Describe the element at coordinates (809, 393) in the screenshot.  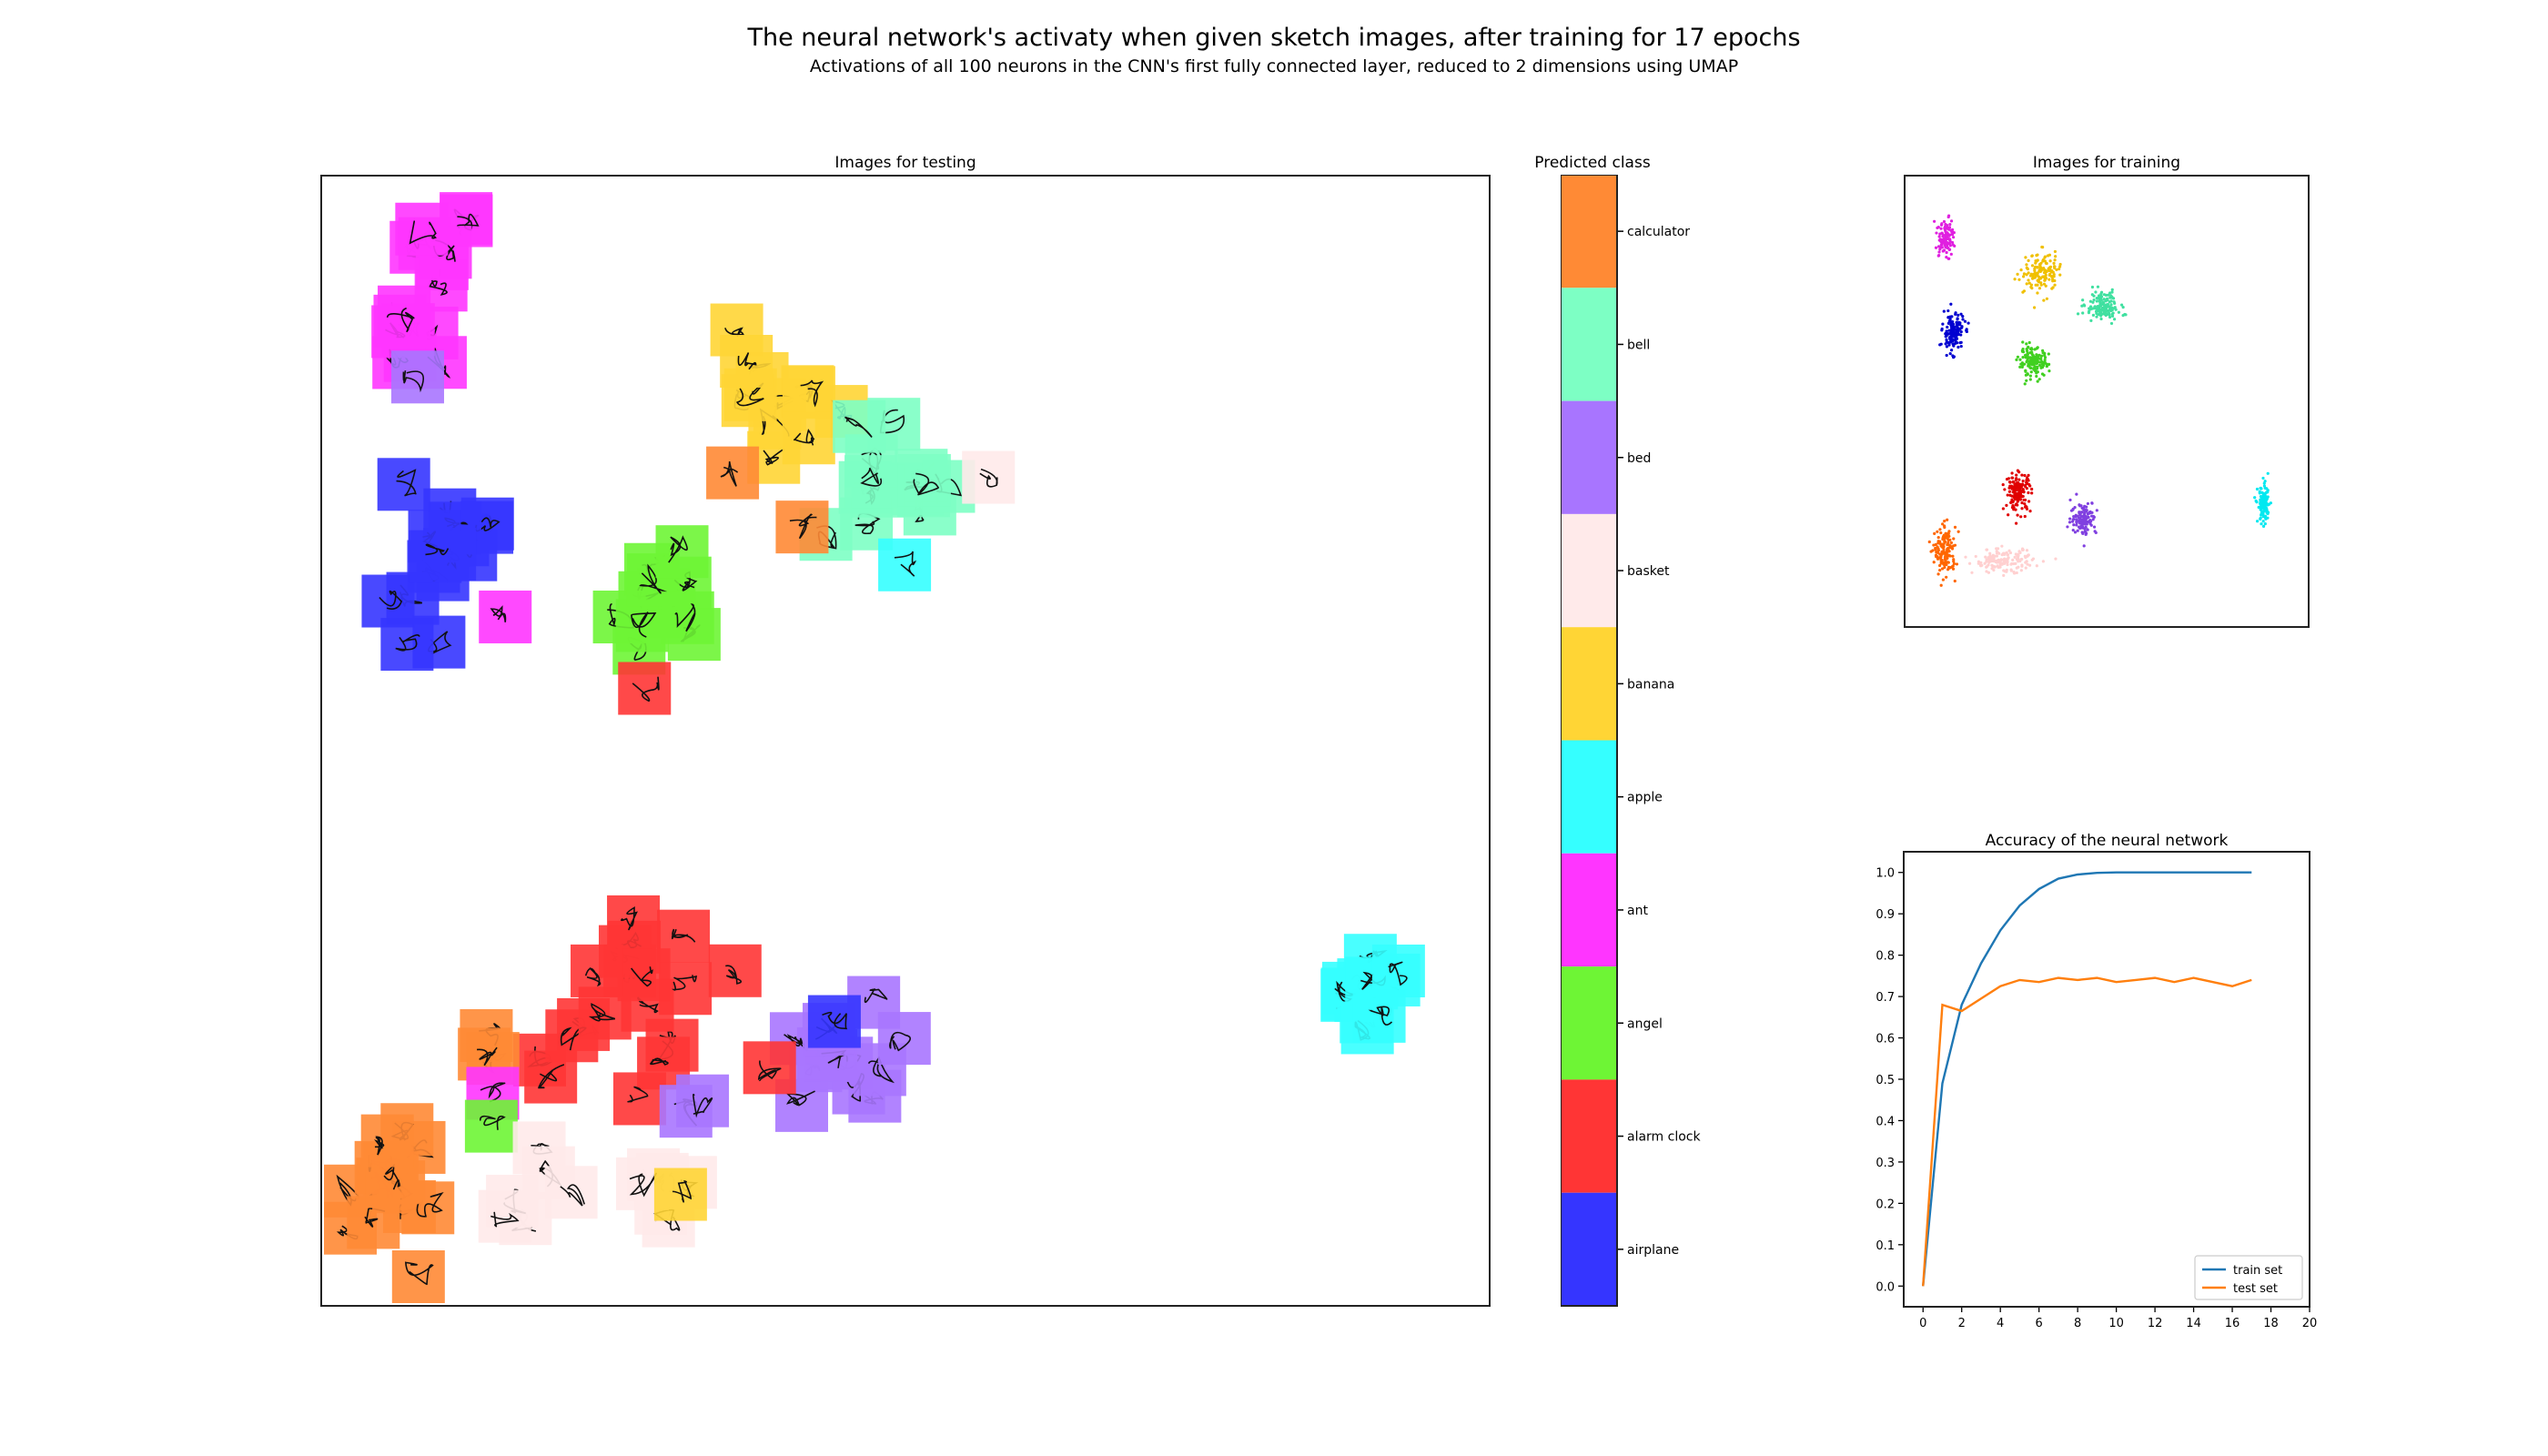
I see `thumbnail-banana` at that location.